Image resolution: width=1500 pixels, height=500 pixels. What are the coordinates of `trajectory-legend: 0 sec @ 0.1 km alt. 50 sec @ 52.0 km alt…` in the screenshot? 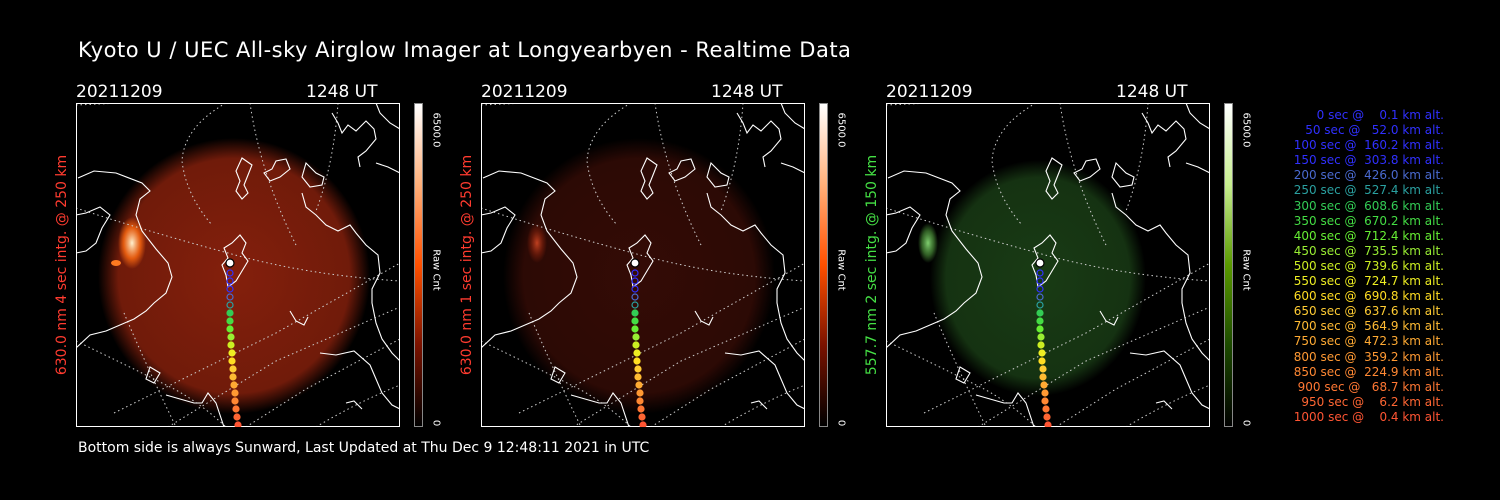 It's located at (1353, 266).